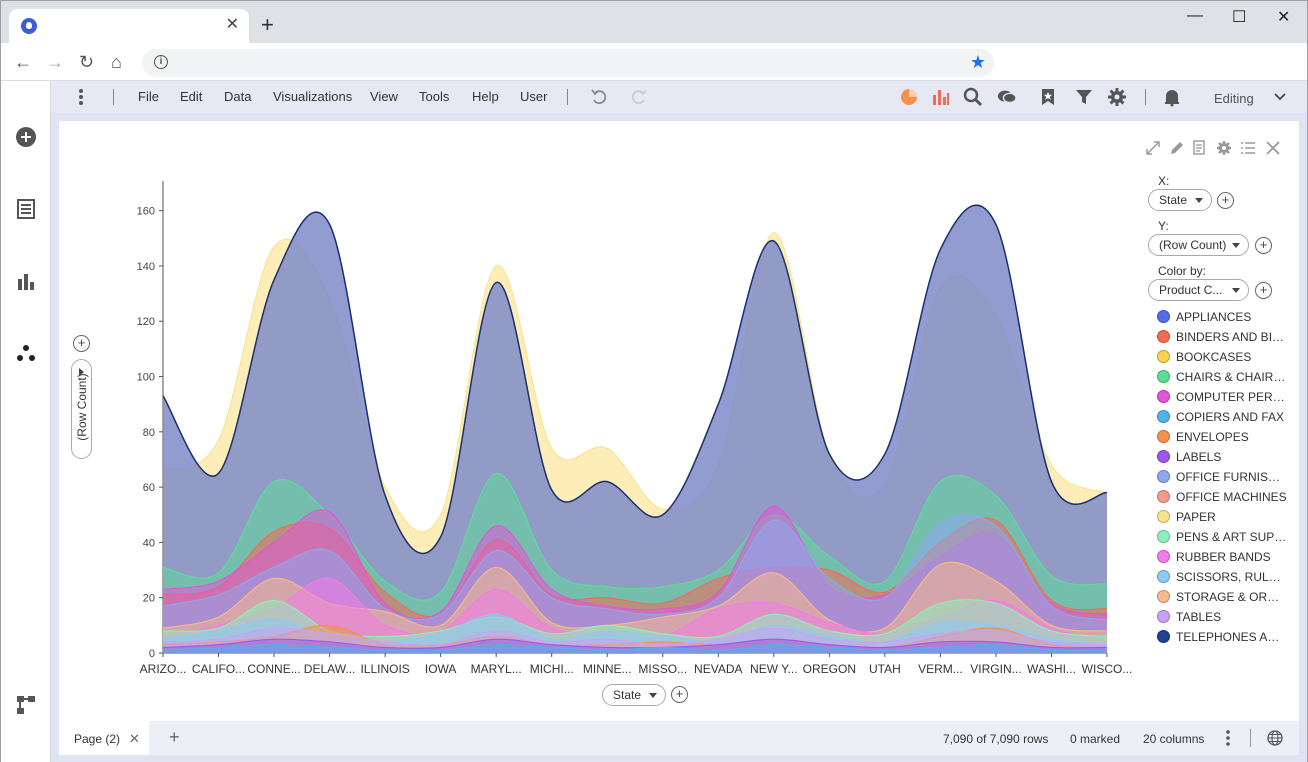 Image resolution: width=1308 pixels, height=762 pixels. Describe the element at coordinates (1284, 17) in the screenshot. I see `close-window-button: ✕` at that location.